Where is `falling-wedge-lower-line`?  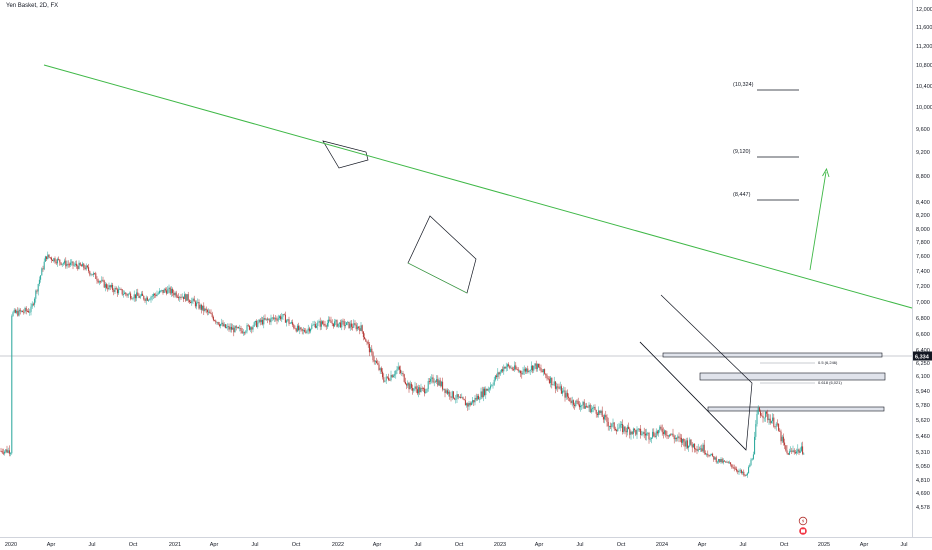 falling-wedge-lower-line is located at coordinates (693, 396).